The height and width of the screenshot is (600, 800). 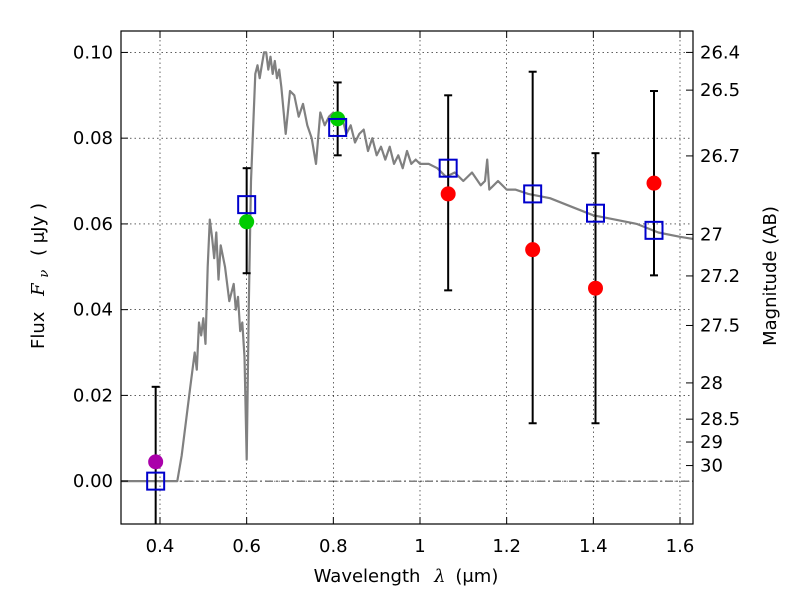 What do you see at coordinates (711, 442) in the screenshot?
I see `magnitude-tick-label: 29` at bounding box center [711, 442].